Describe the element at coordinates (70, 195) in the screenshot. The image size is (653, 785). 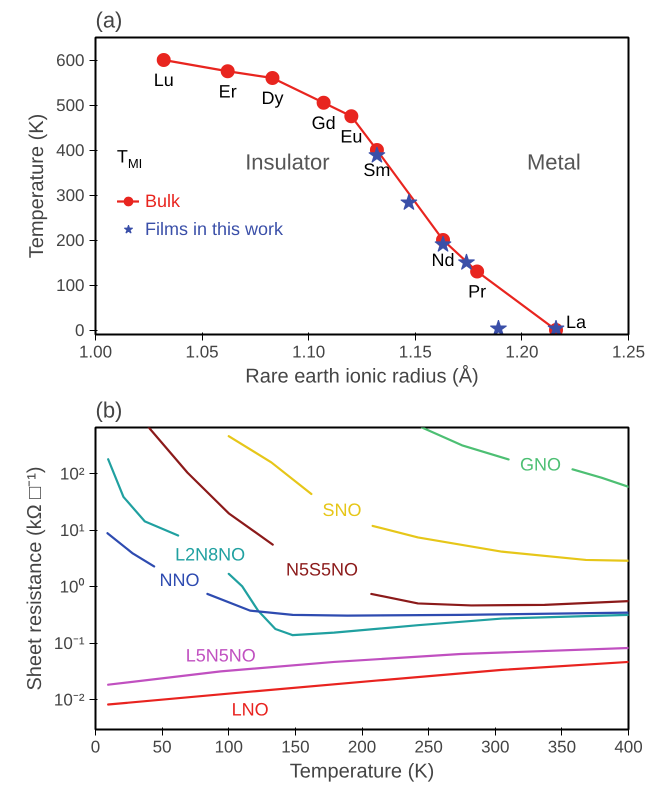
I see `y-tick-label: 300` at that location.